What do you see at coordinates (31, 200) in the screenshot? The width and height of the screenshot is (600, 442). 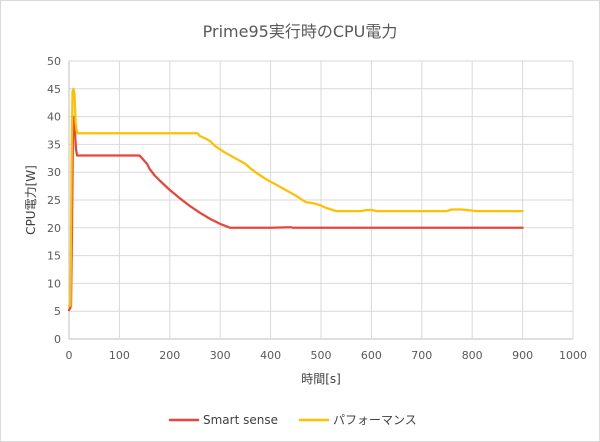 I see `y-axis-label: CPU電力[W]` at bounding box center [31, 200].